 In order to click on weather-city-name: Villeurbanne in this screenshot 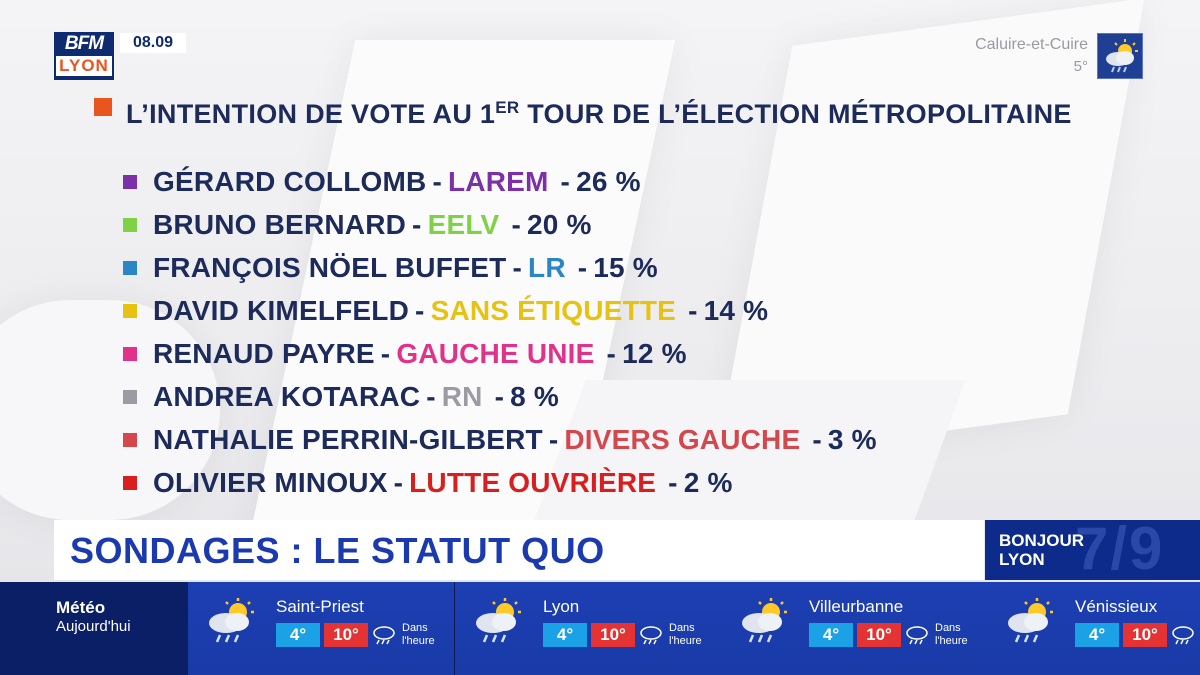, I will do `click(856, 606)`.